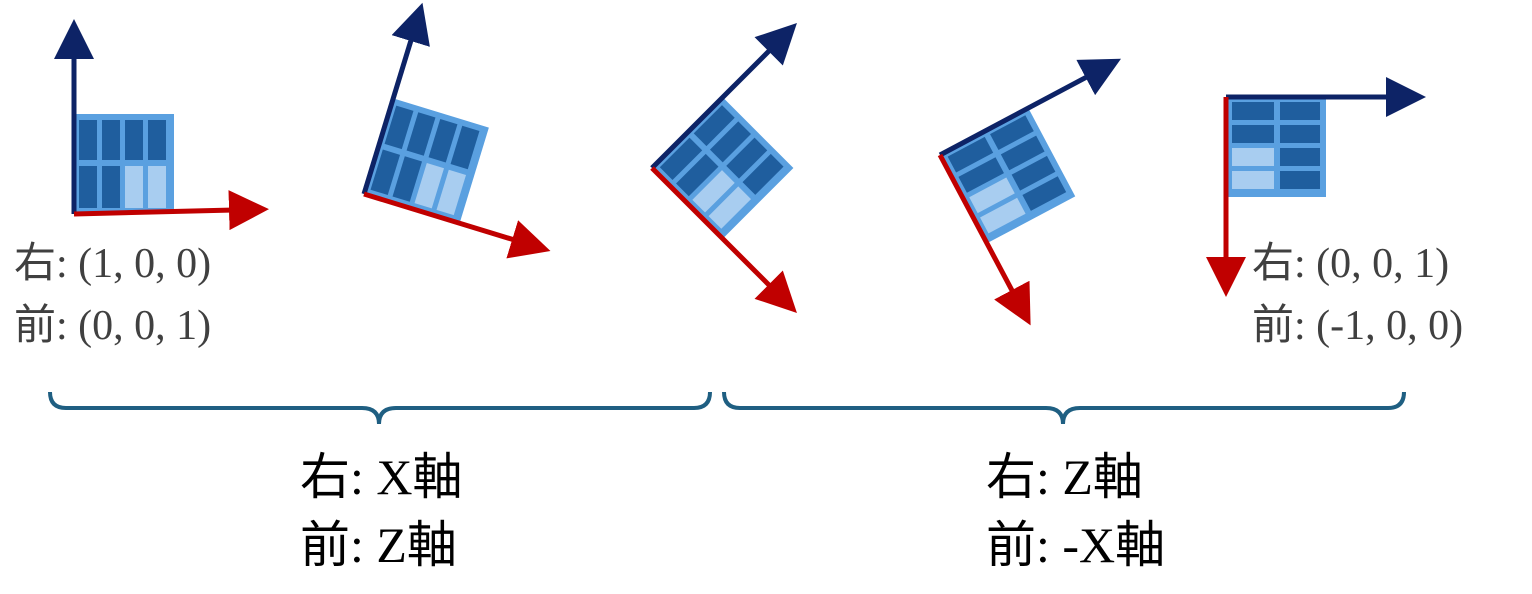  I want to click on left-caption-forward: 前: Z軸, so click(378, 545).